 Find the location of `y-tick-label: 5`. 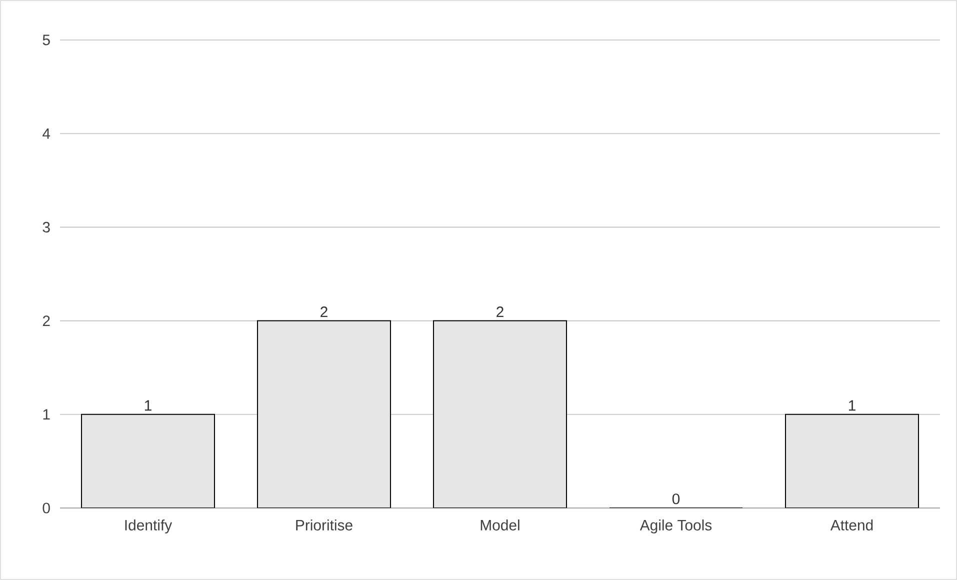

y-tick-label: 5 is located at coordinates (46, 40).